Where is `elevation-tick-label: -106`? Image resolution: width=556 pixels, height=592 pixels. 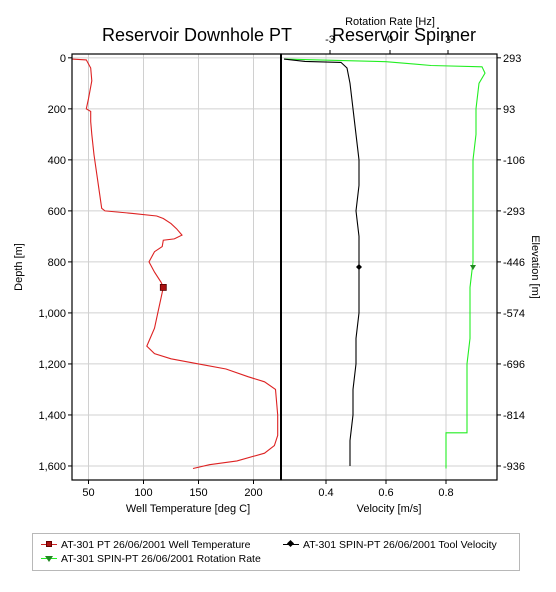 elevation-tick-label: -106 is located at coordinates (514, 161).